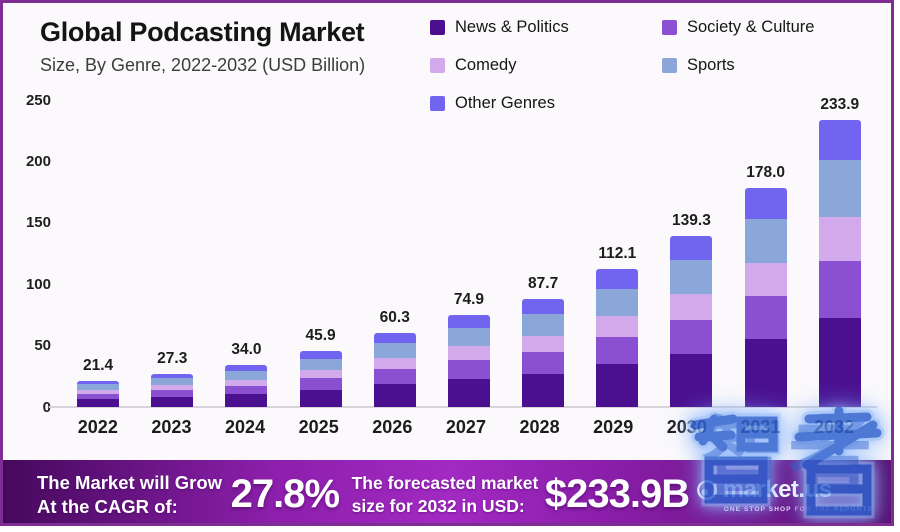 Image resolution: width=900 pixels, height=532 pixels. Describe the element at coordinates (285, 494) in the screenshot. I see `cagr-value: 27.8%` at that location.